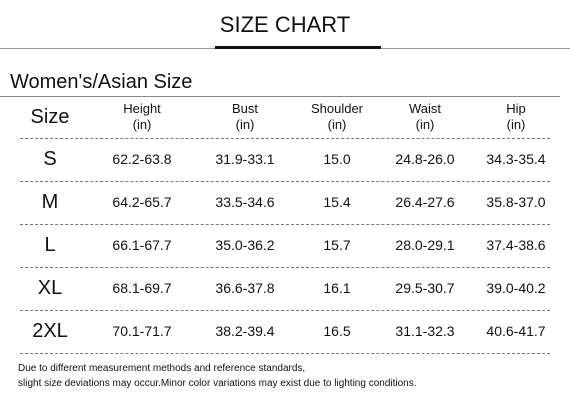 The image size is (570, 403). Describe the element at coordinates (425, 244) in the screenshot. I see `cell: 28.0-29.1` at that location.